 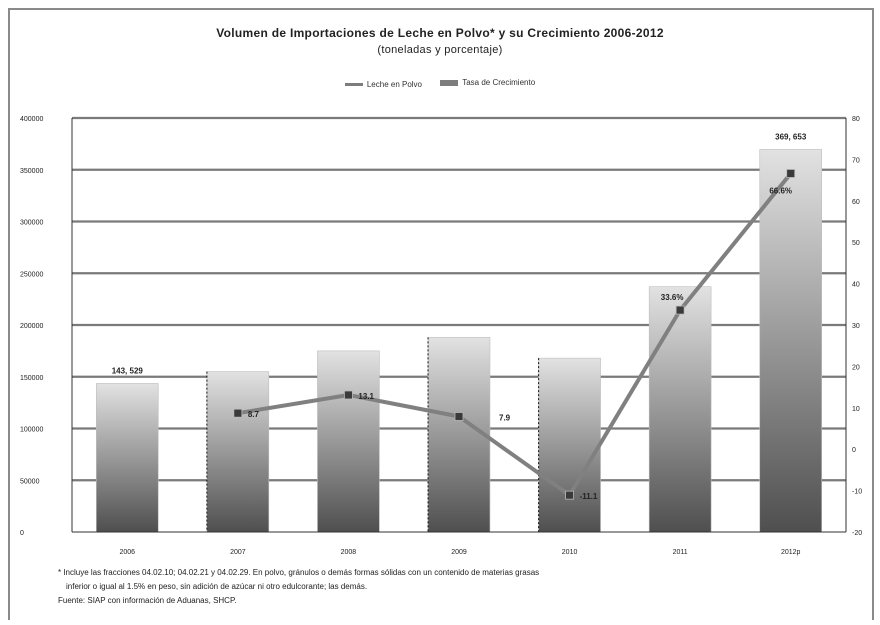 What do you see at coordinates (459, 552) in the screenshot?
I see `x-tick-label: 2009` at bounding box center [459, 552].